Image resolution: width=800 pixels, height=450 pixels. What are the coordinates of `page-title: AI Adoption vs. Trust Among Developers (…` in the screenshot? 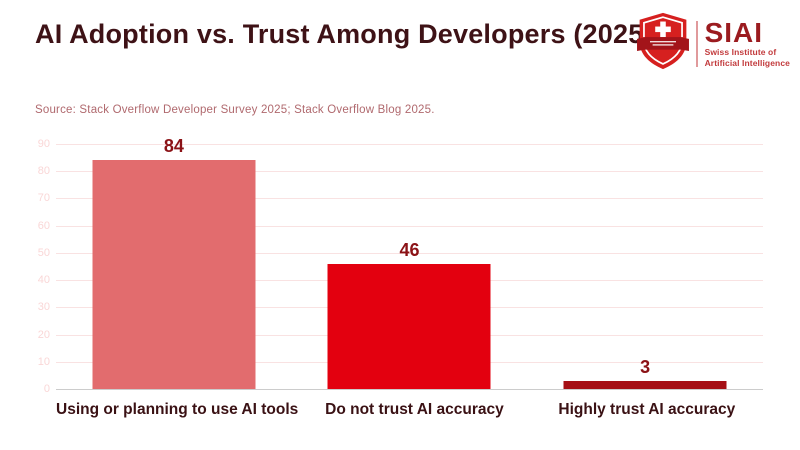 It's located at (344, 34).